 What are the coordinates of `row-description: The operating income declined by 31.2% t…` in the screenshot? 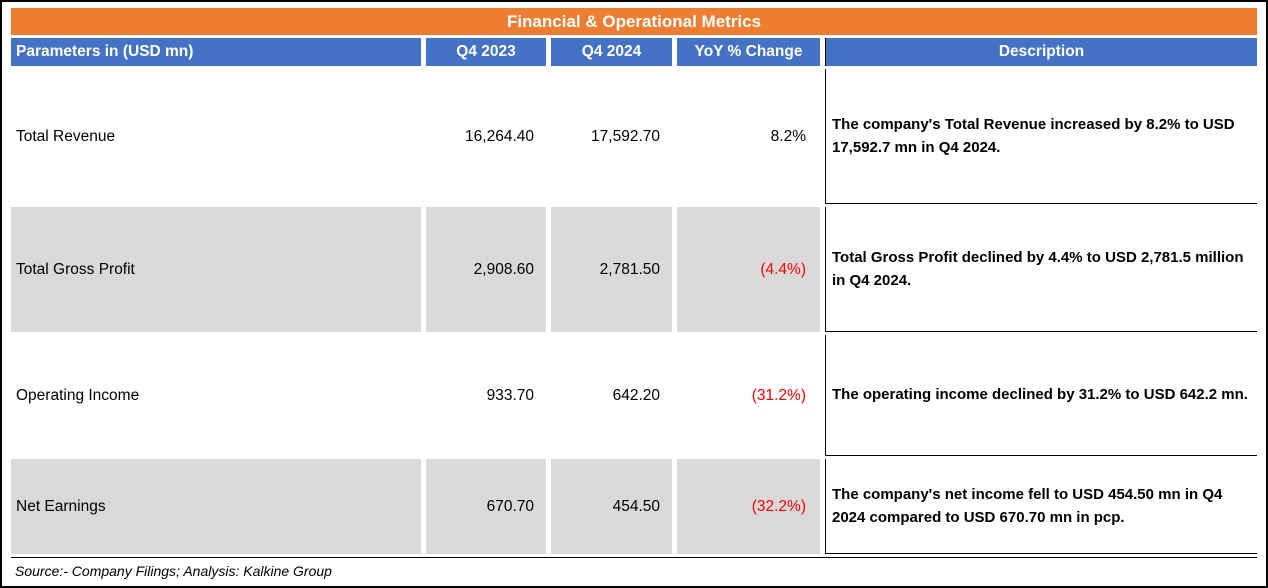 It's located at (1041, 395).